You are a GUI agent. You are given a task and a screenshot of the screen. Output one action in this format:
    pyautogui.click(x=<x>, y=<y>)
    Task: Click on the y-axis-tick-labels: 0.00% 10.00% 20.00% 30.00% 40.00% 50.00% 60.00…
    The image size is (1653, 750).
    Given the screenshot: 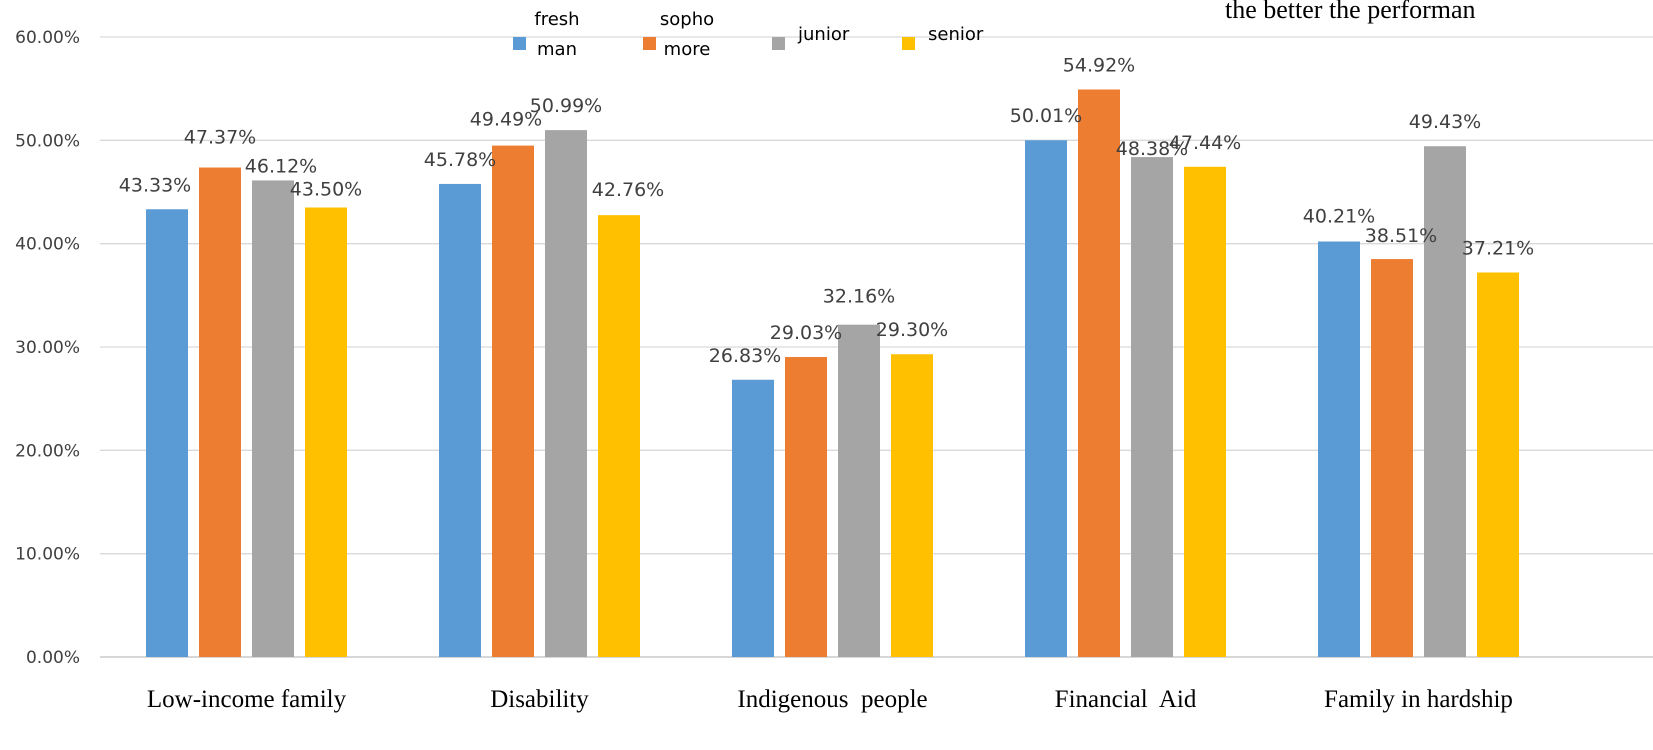 What is the action you would take?
    pyautogui.click(x=47, y=348)
    